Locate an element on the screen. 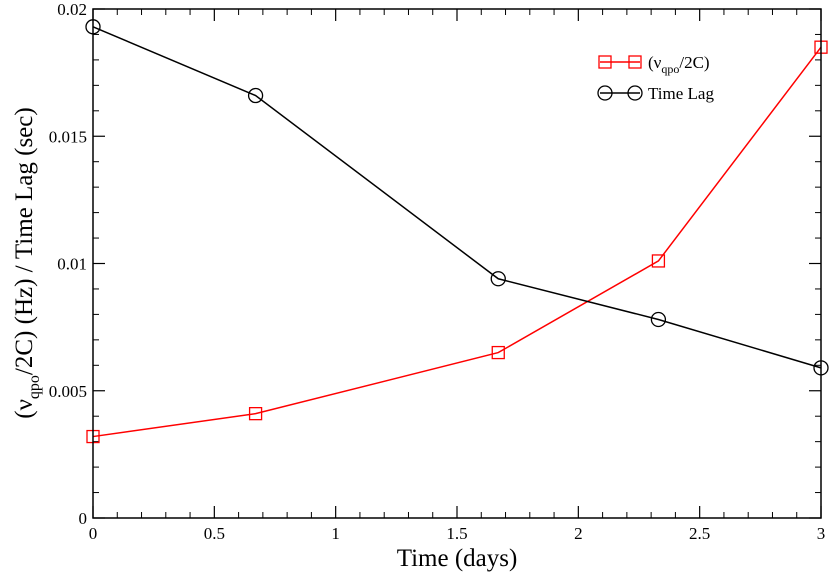 Image resolution: width=830 pixels, height=581 pixels. y-axis-title-subscript: qpo is located at coordinates (34, 387).